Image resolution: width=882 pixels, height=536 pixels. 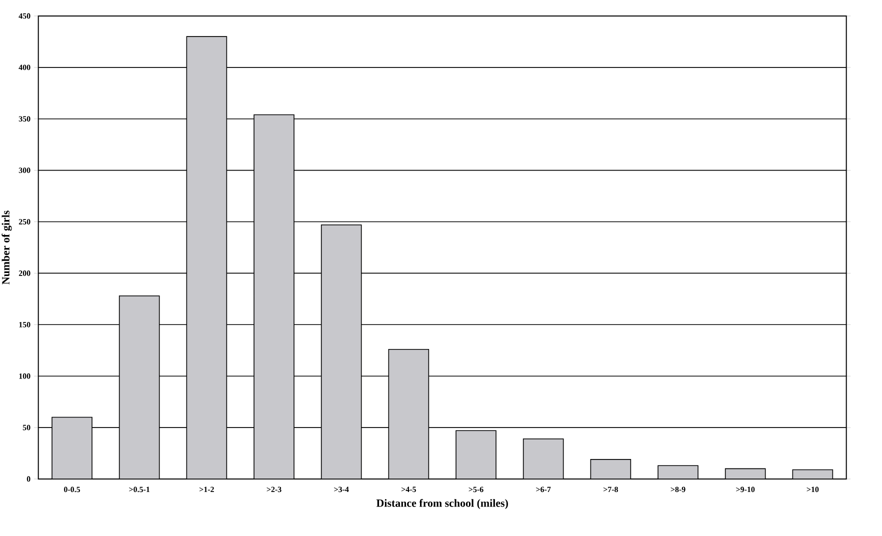 What do you see at coordinates (7, 247) in the screenshot?
I see `y-axis-title: Number of girls` at bounding box center [7, 247].